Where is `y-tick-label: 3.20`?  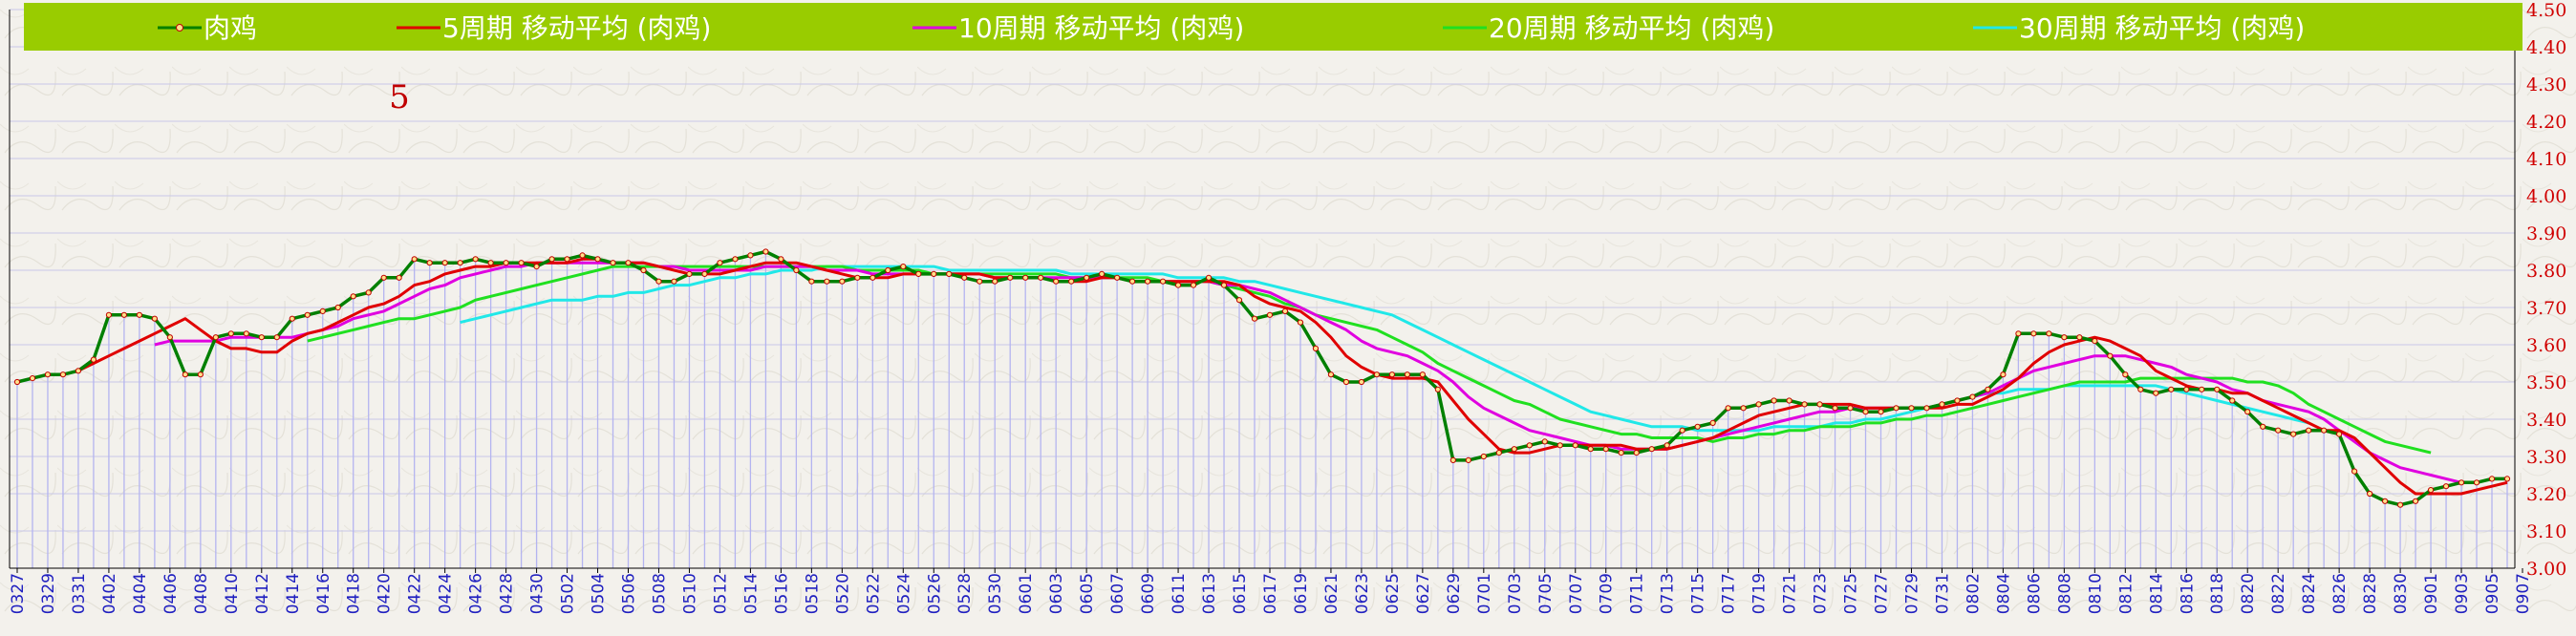
y-tick-label: 3.20 is located at coordinates (2546, 495).